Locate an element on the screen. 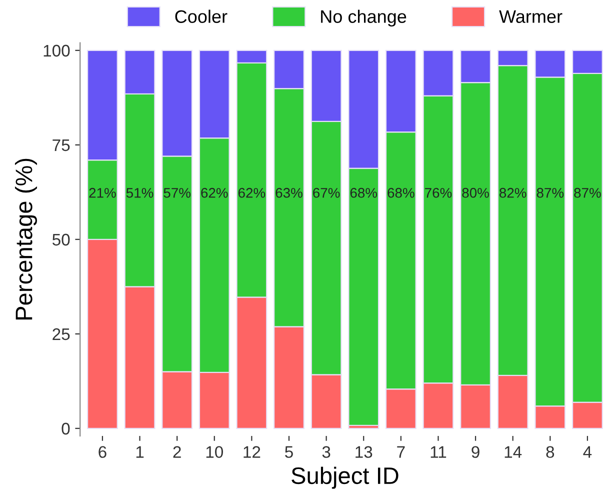  data-label: 21% is located at coordinates (102, 193).